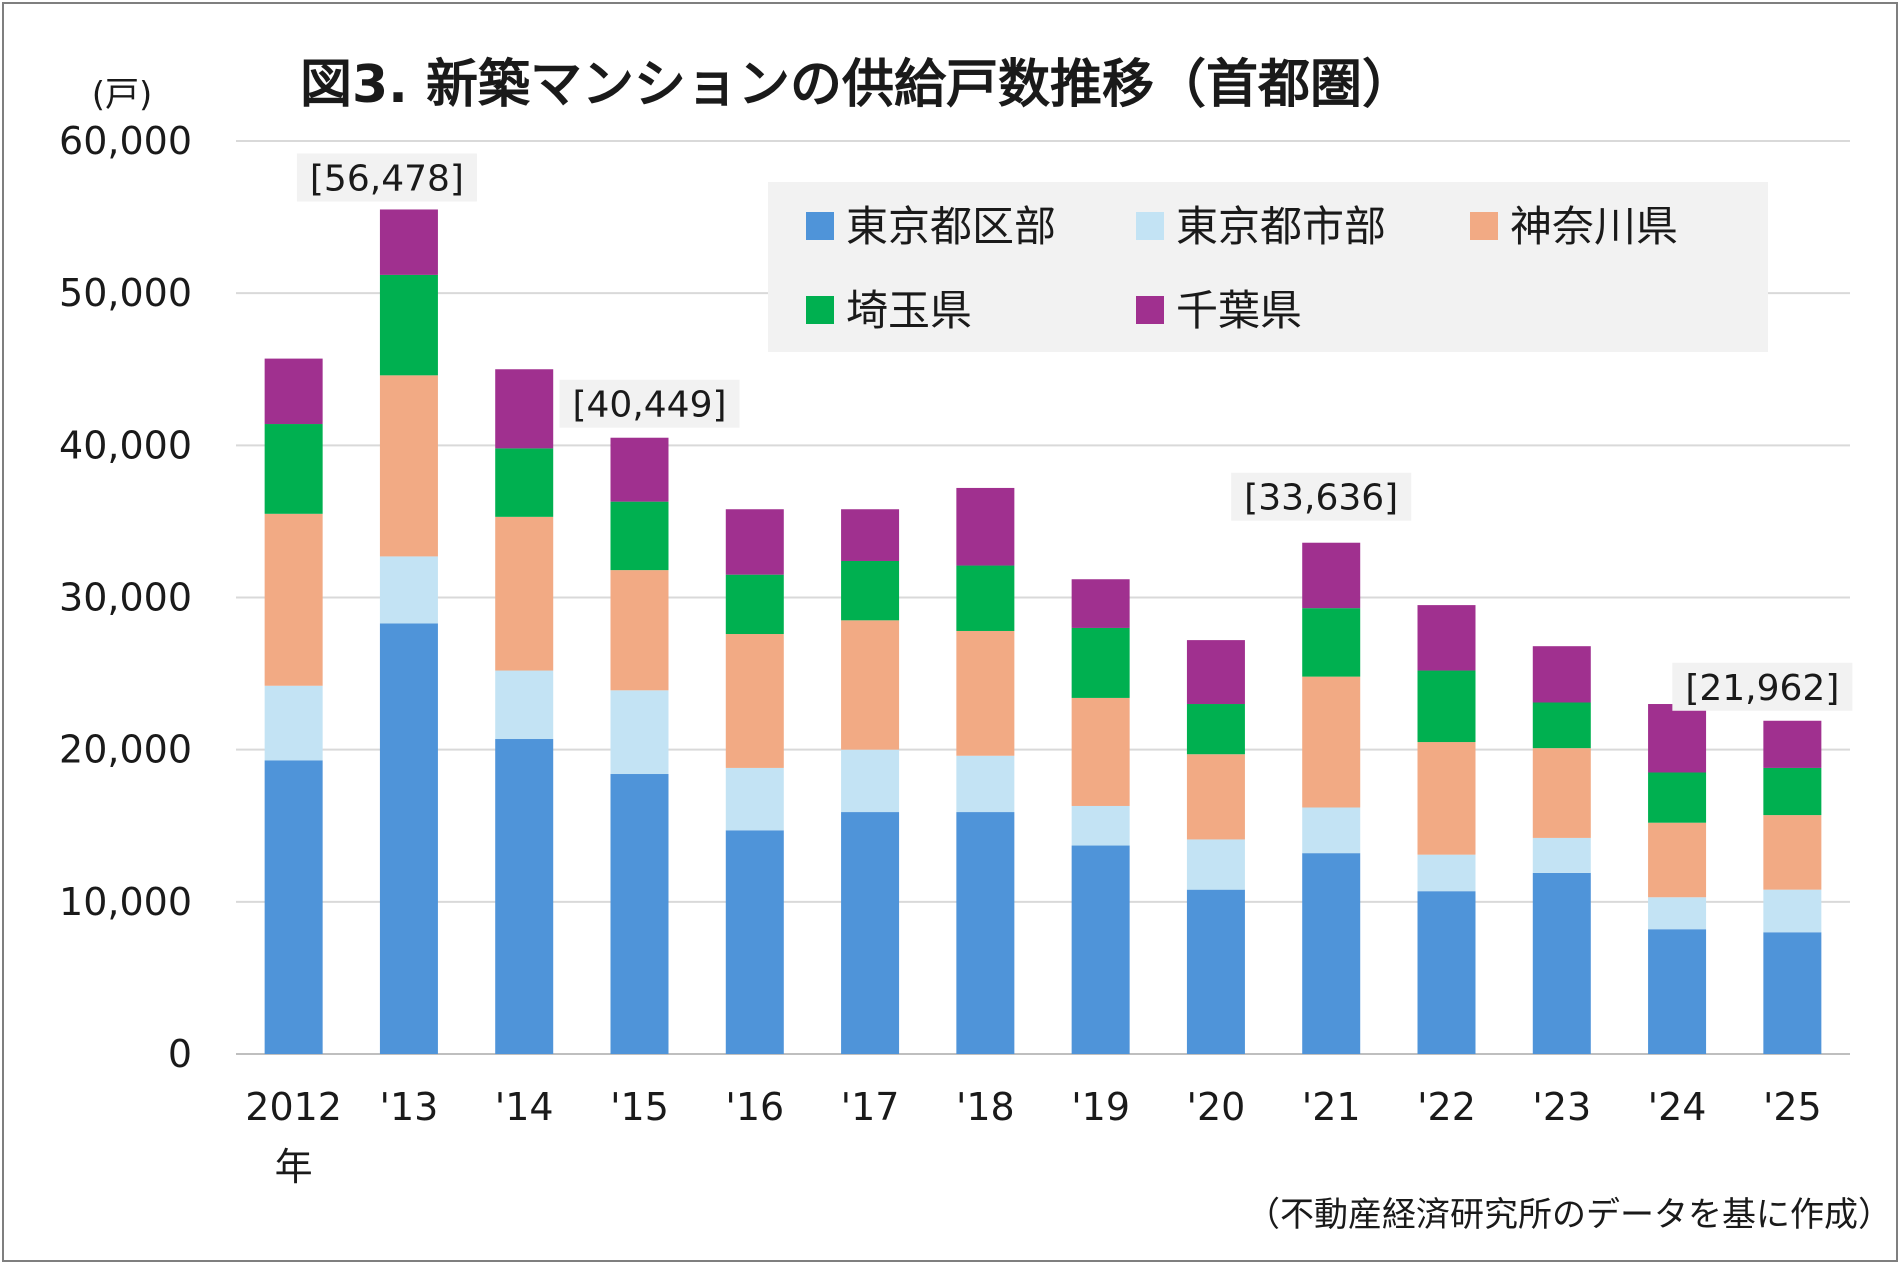 This screenshot has height=1268, width=1904. Describe the element at coordinates (951, 226) in the screenshot. I see `legend-label: 東京都区部` at that location.